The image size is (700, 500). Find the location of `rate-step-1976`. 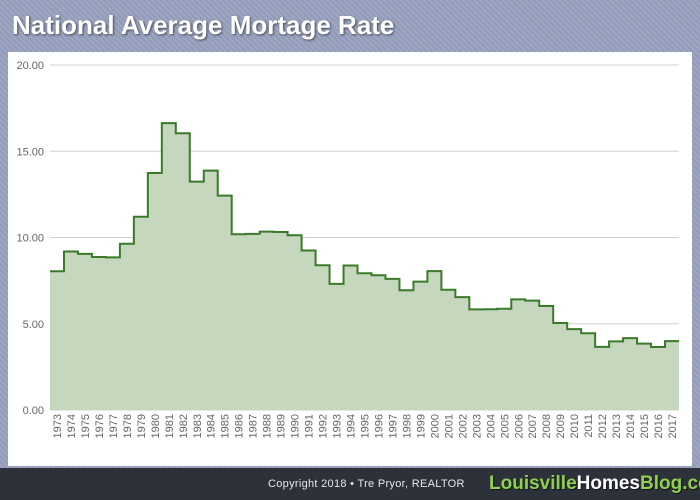

rate-step-1976 is located at coordinates (99, 333).